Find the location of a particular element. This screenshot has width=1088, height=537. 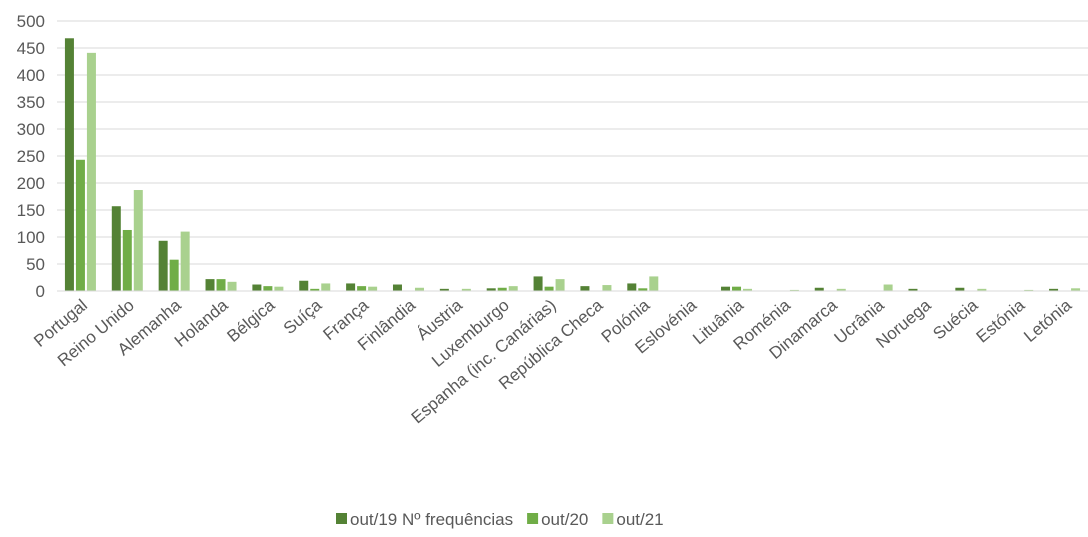

y-axis-tick-labels: 0 50 100 150 200 250 300 350 400 450 500 is located at coordinates (31, 156).